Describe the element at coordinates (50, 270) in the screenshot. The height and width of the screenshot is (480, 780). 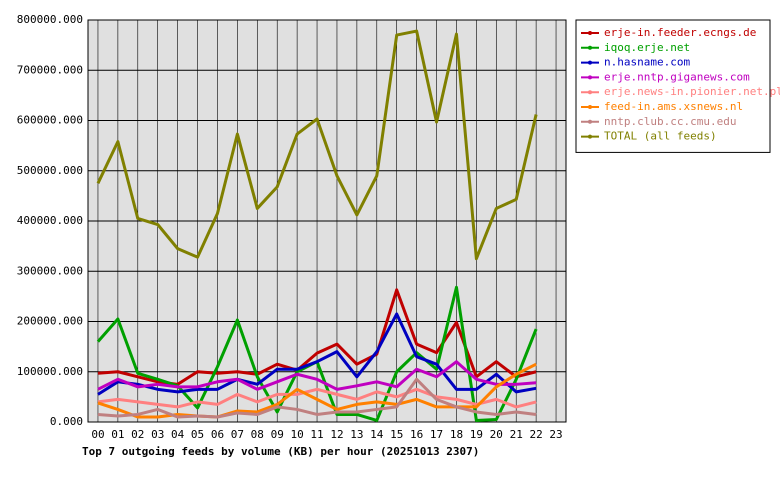
I see `y-tick-label: 300000.000` at that location.